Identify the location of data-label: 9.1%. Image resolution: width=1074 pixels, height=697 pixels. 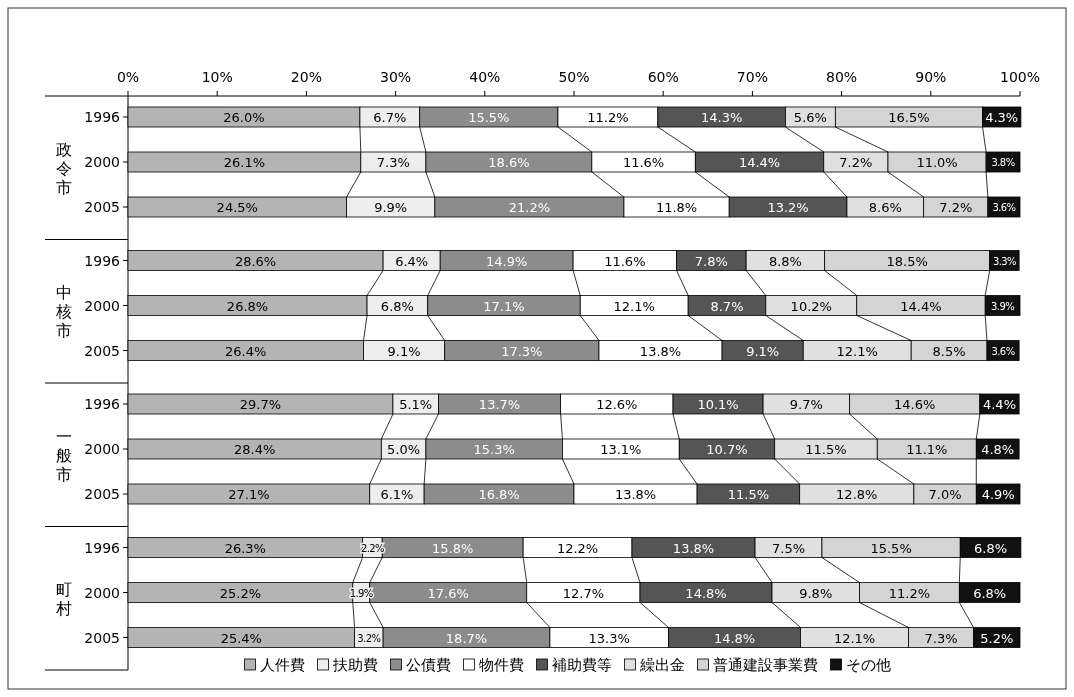
(763, 351).